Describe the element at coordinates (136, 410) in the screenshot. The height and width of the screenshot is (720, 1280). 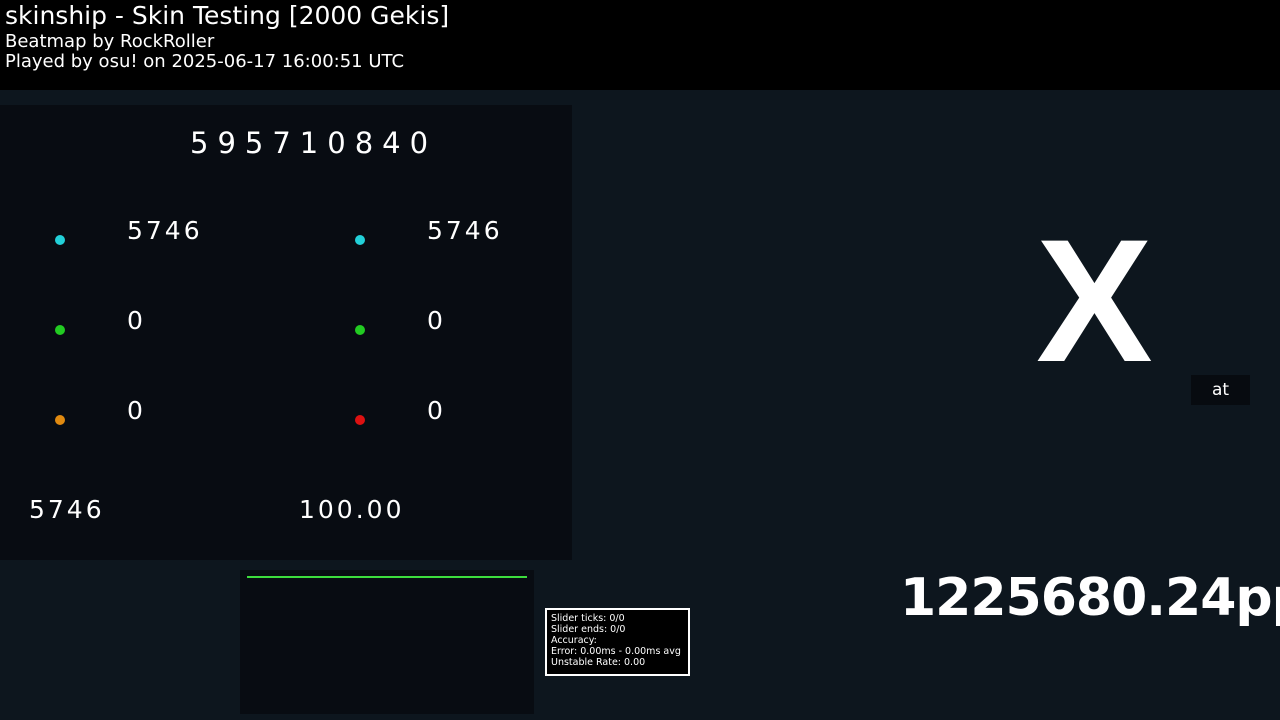
I see `hit50-count: 0` at that location.